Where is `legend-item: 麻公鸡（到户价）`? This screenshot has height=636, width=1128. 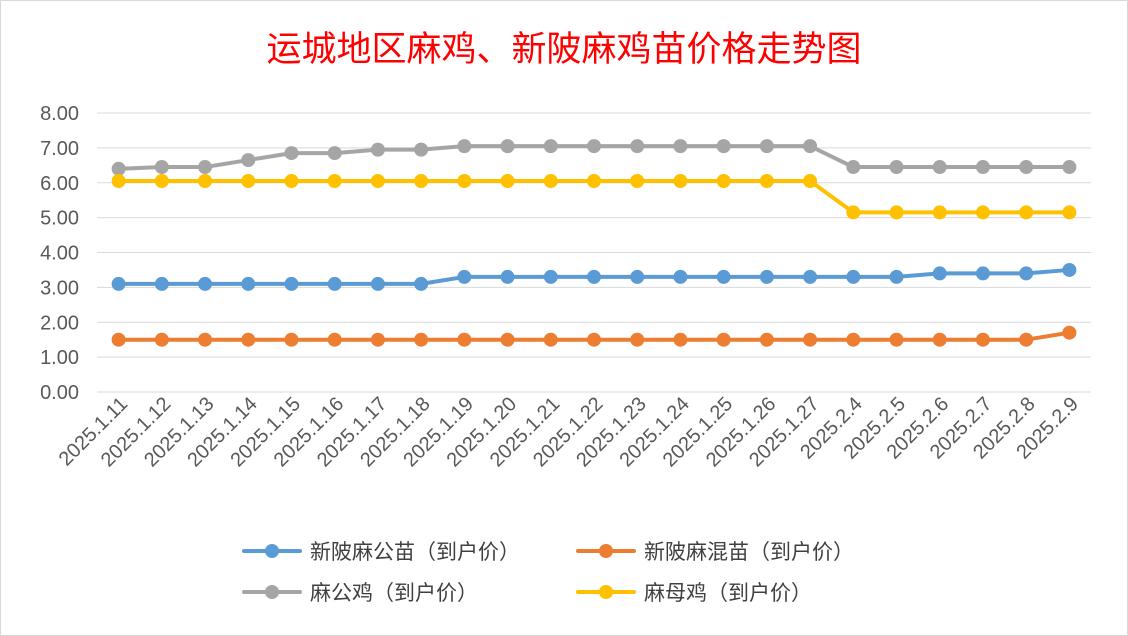
legend-item: 麻公鸡（到户价） is located at coordinates (360, 593).